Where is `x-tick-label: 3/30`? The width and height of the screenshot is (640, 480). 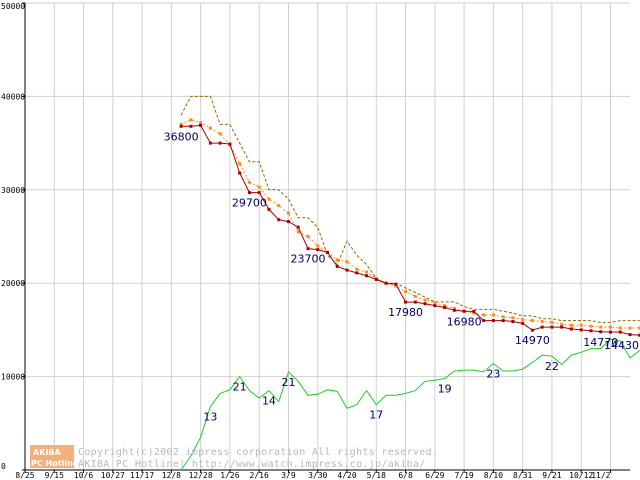 x-tick-label: 3/30 is located at coordinates (317, 475).